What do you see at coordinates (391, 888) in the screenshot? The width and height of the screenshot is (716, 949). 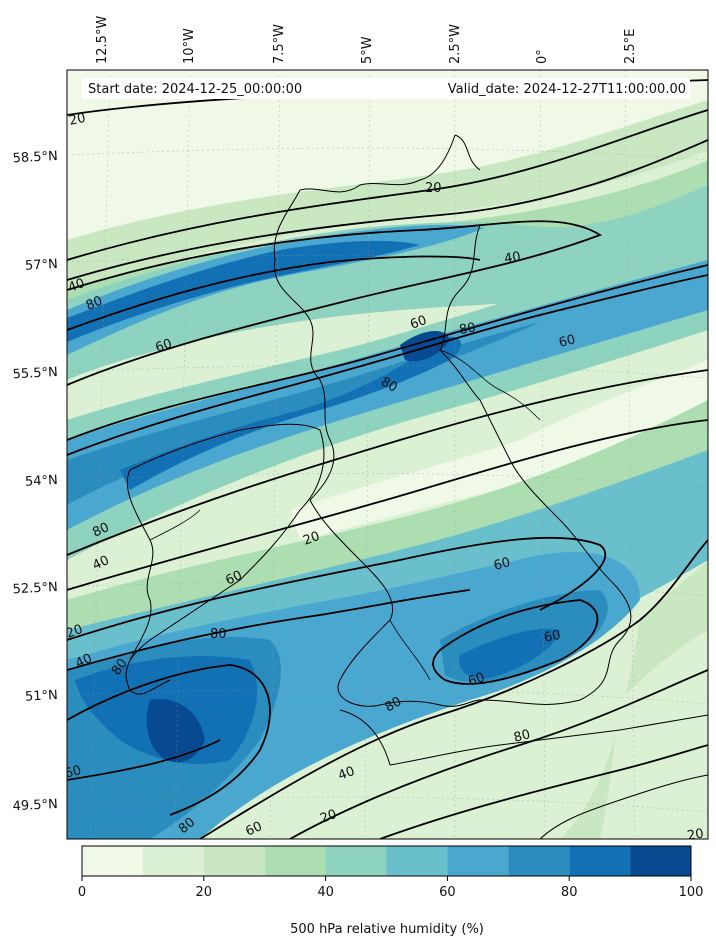 I see `colorbar-ticks: 0 20 40 60 80 100` at bounding box center [391, 888].